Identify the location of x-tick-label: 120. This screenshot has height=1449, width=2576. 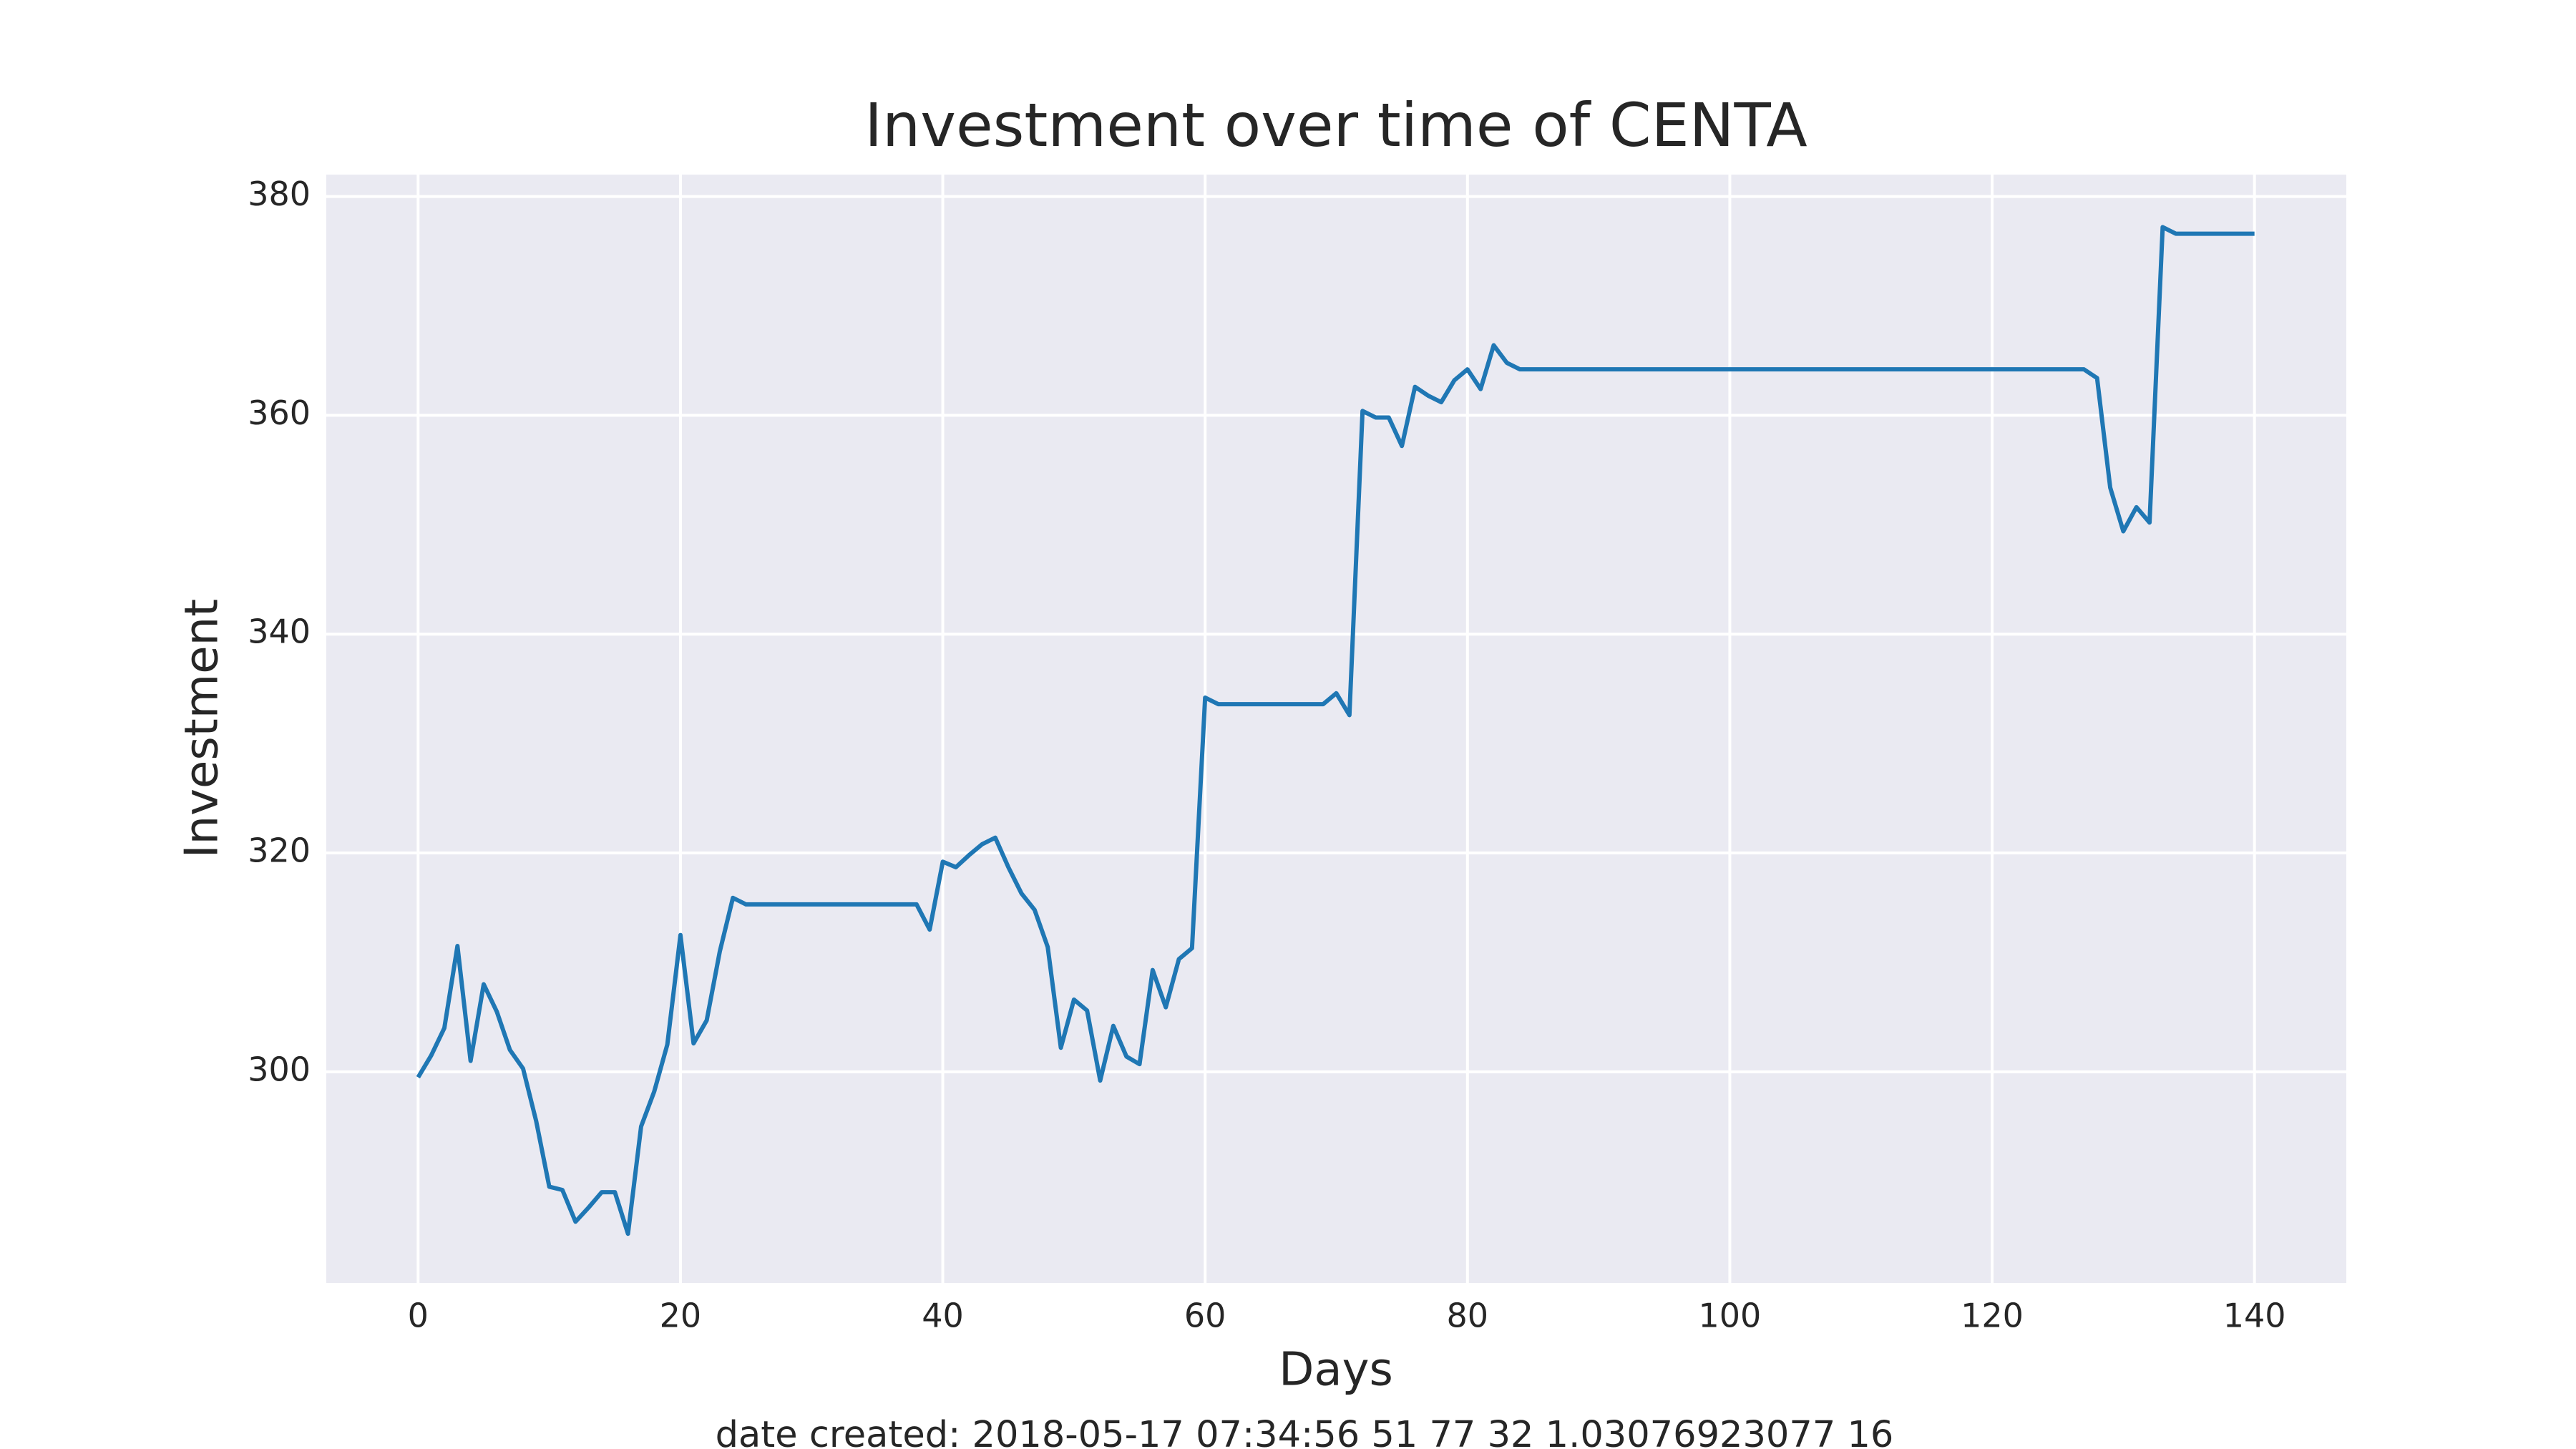
(1992, 1316).